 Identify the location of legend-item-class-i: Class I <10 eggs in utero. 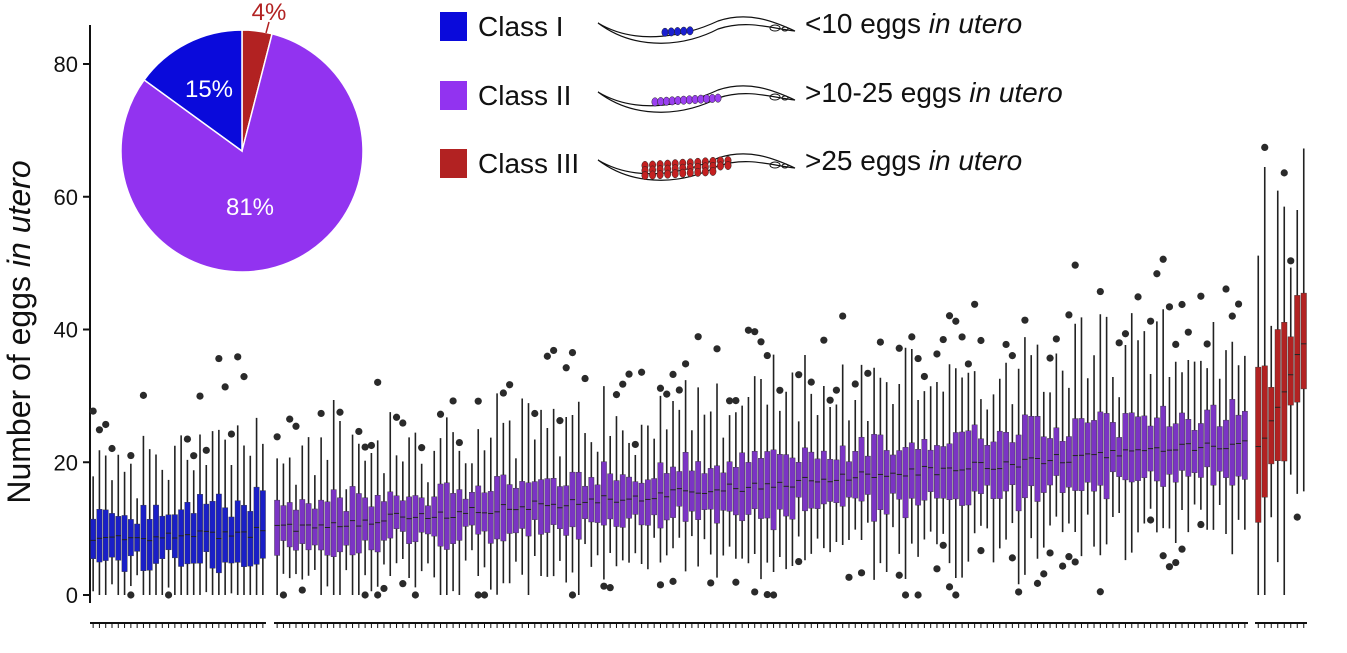
(731, 26).